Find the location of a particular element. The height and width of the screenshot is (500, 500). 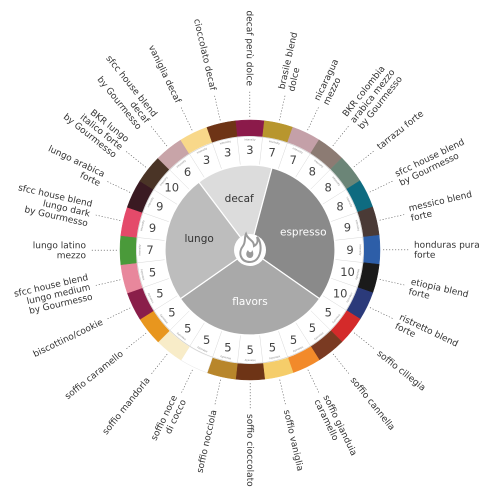

product-label: messico blendforte is located at coordinates (442, 207).